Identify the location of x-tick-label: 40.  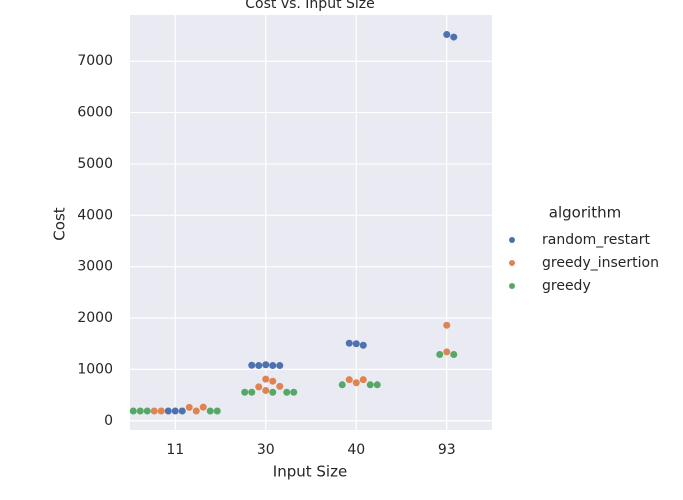
(356, 450).